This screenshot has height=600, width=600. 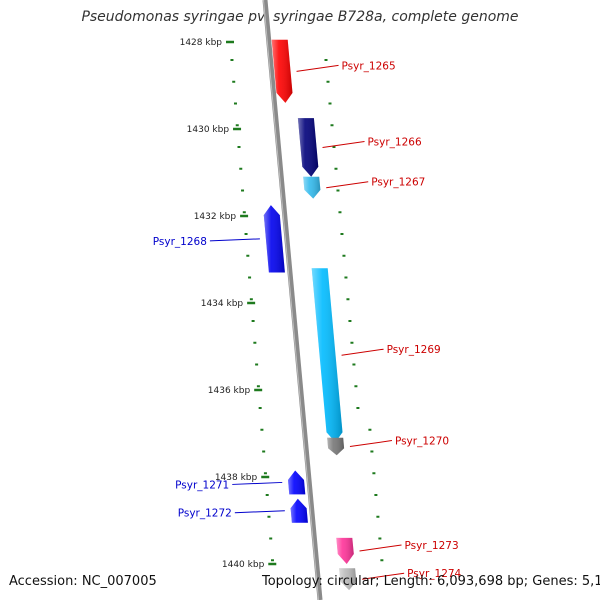 What do you see at coordinates (205, 514) in the screenshot?
I see `gene-label-psyr_1272: Psyr_1272` at bounding box center [205, 514].